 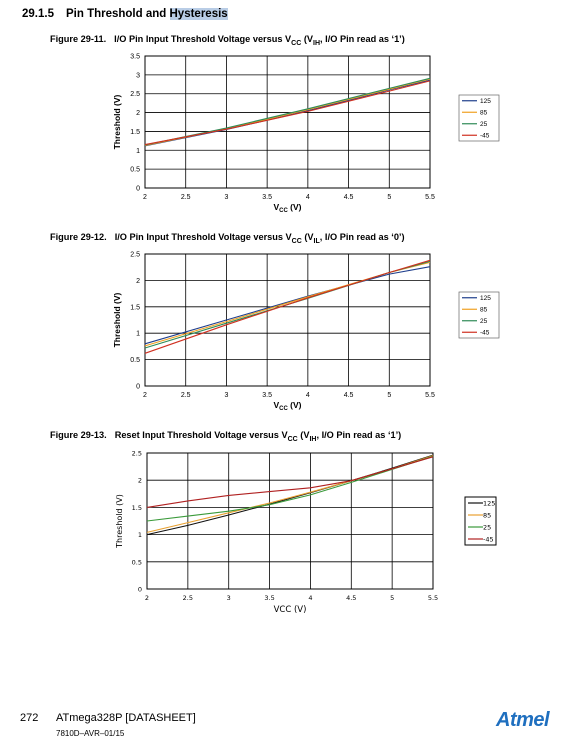 I want to click on section-title-highlight: Hysteresis, so click(x=198, y=14).